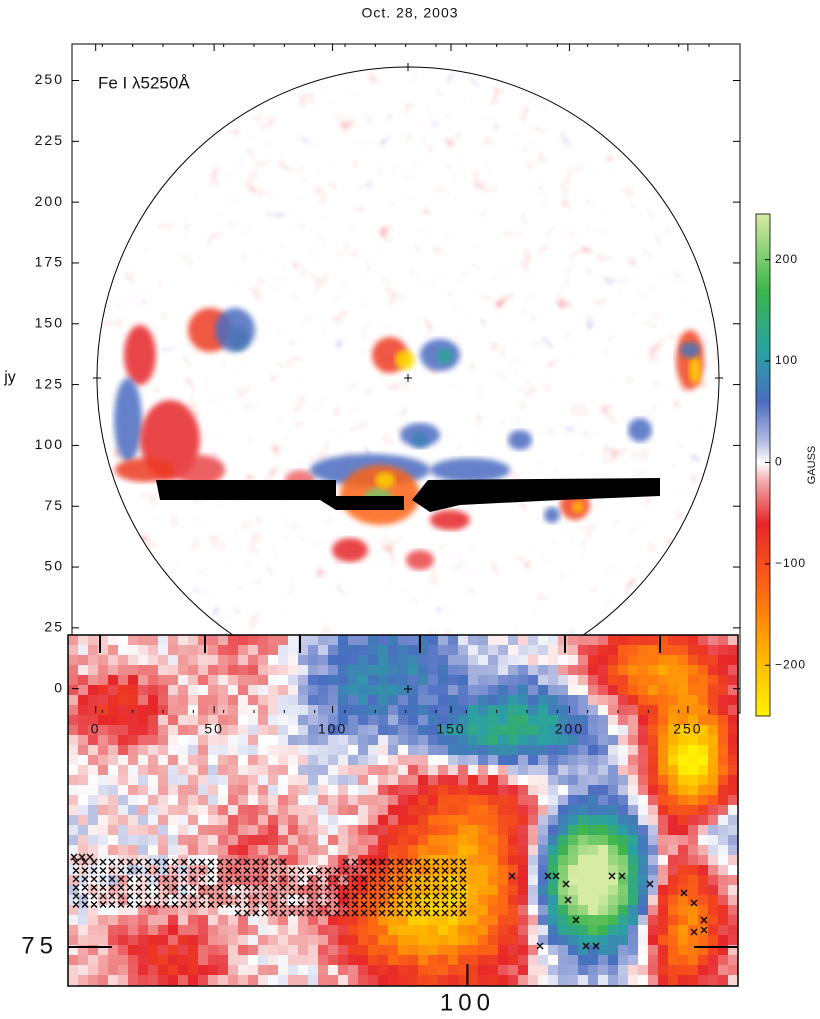  Describe the element at coordinates (9, 377) in the screenshot. I see `y-axis-label: jy` at that location.